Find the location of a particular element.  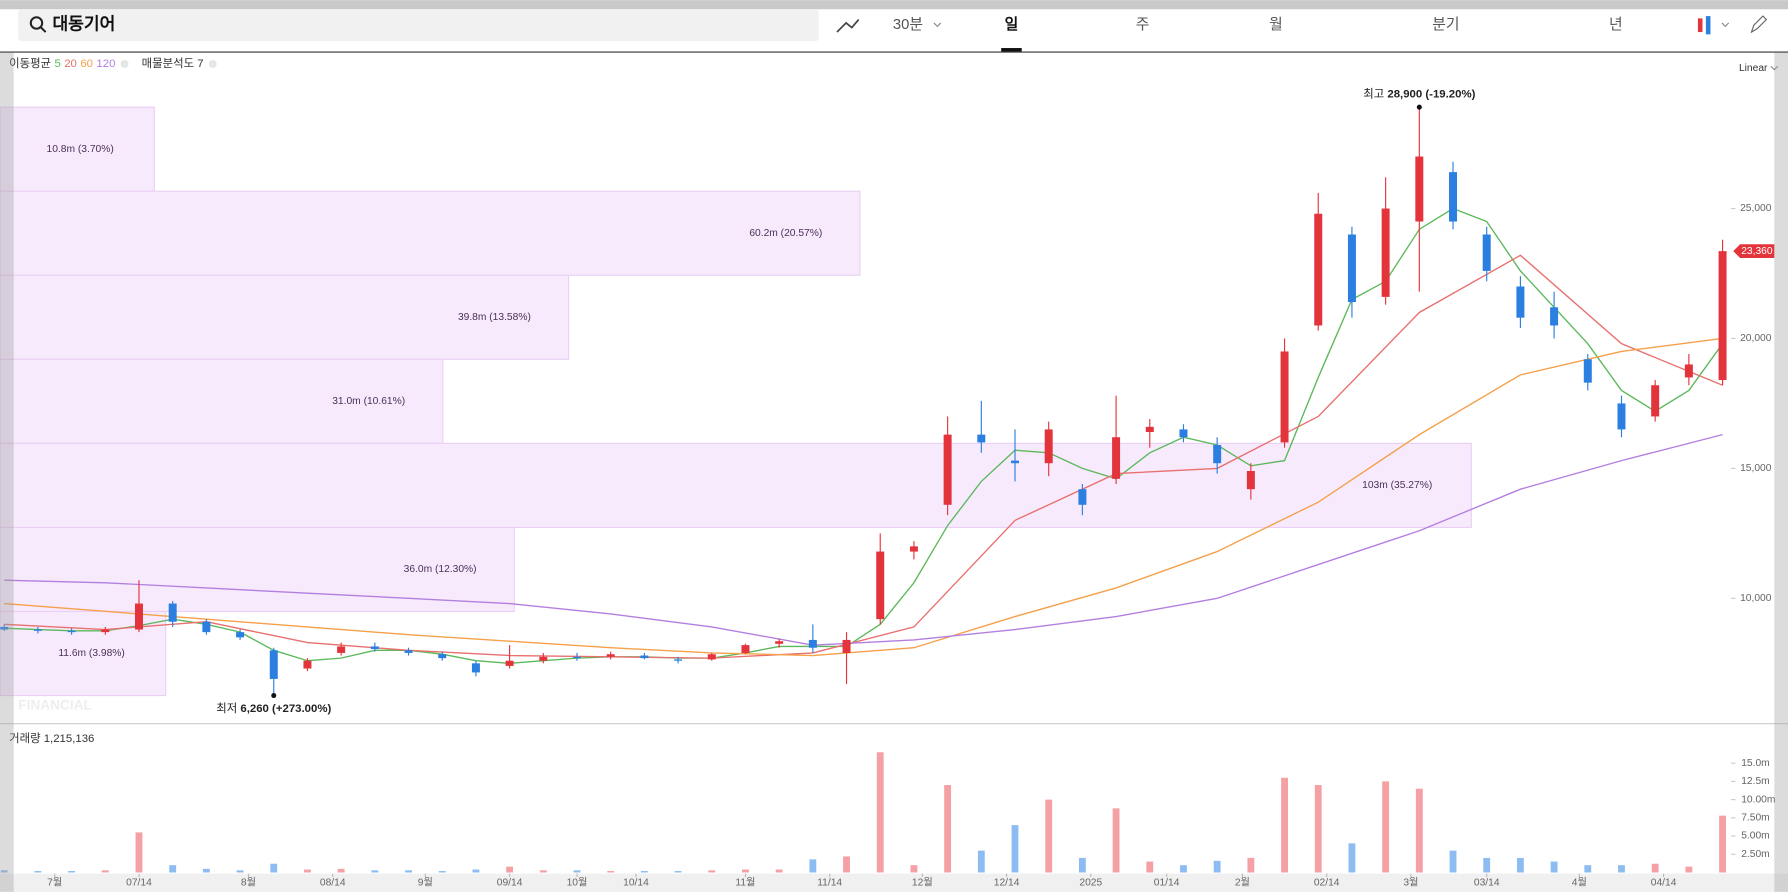

period-tab: 주 is located at coordinates (1143, 25).